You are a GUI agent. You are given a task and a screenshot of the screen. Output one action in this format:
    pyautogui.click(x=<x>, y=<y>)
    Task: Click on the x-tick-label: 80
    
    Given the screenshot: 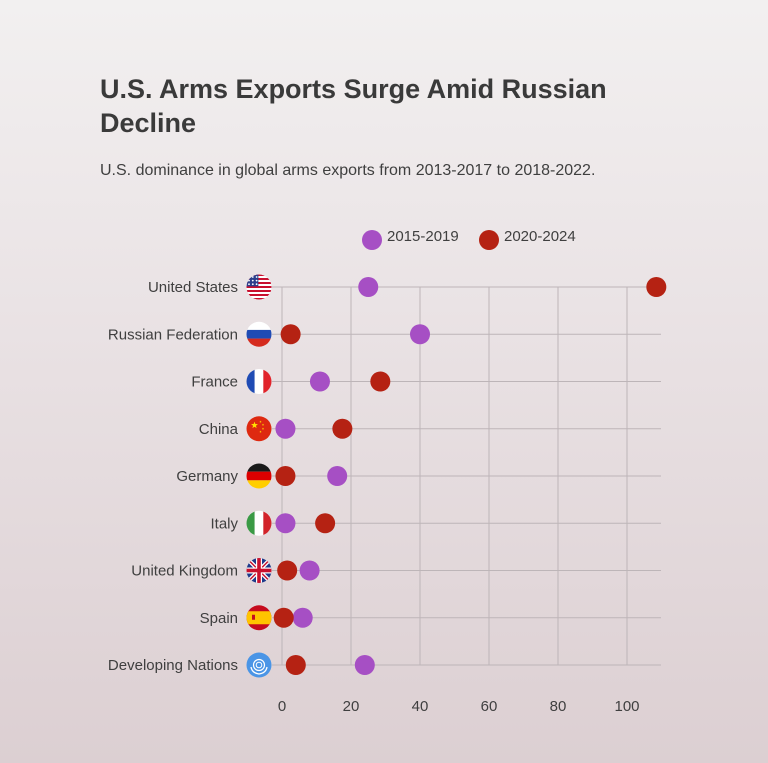 What is the action you would take?
    pyautogui.click(x=558, y=706)
    